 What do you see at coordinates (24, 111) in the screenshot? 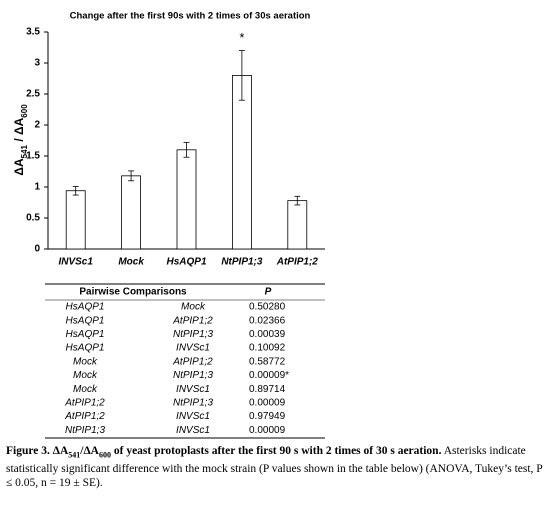
I see `y-label-part: 600` at bounding box center [24, 111].